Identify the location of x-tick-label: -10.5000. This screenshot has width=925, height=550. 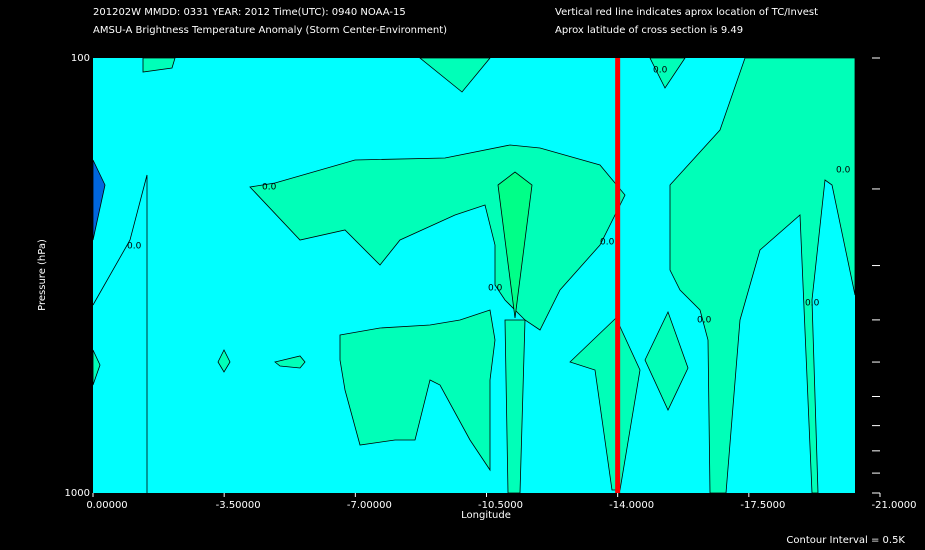
(500, 505).